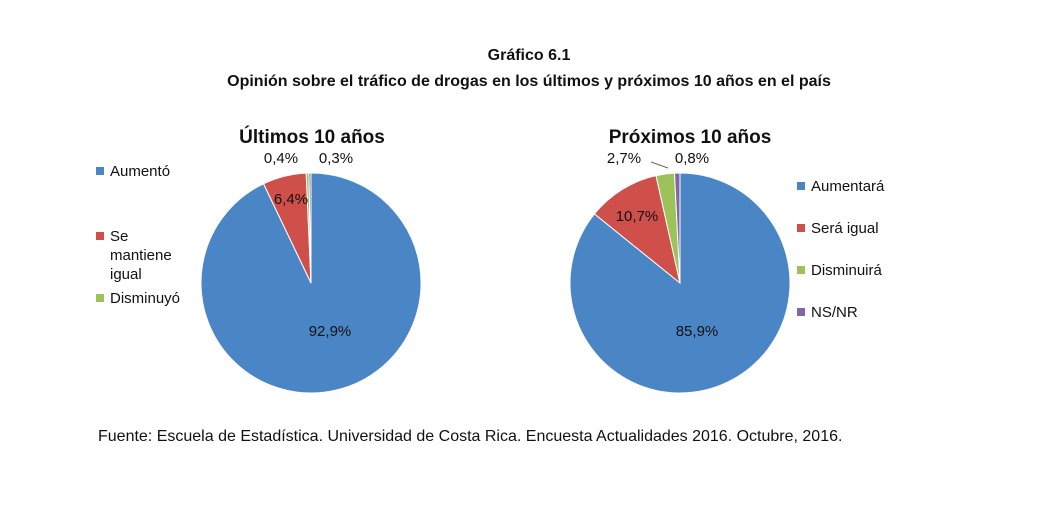  What do you see at coordinates (845, 228) in the screenshot?
I see `legend-label: Será igual` at bounding box center [845, 228].